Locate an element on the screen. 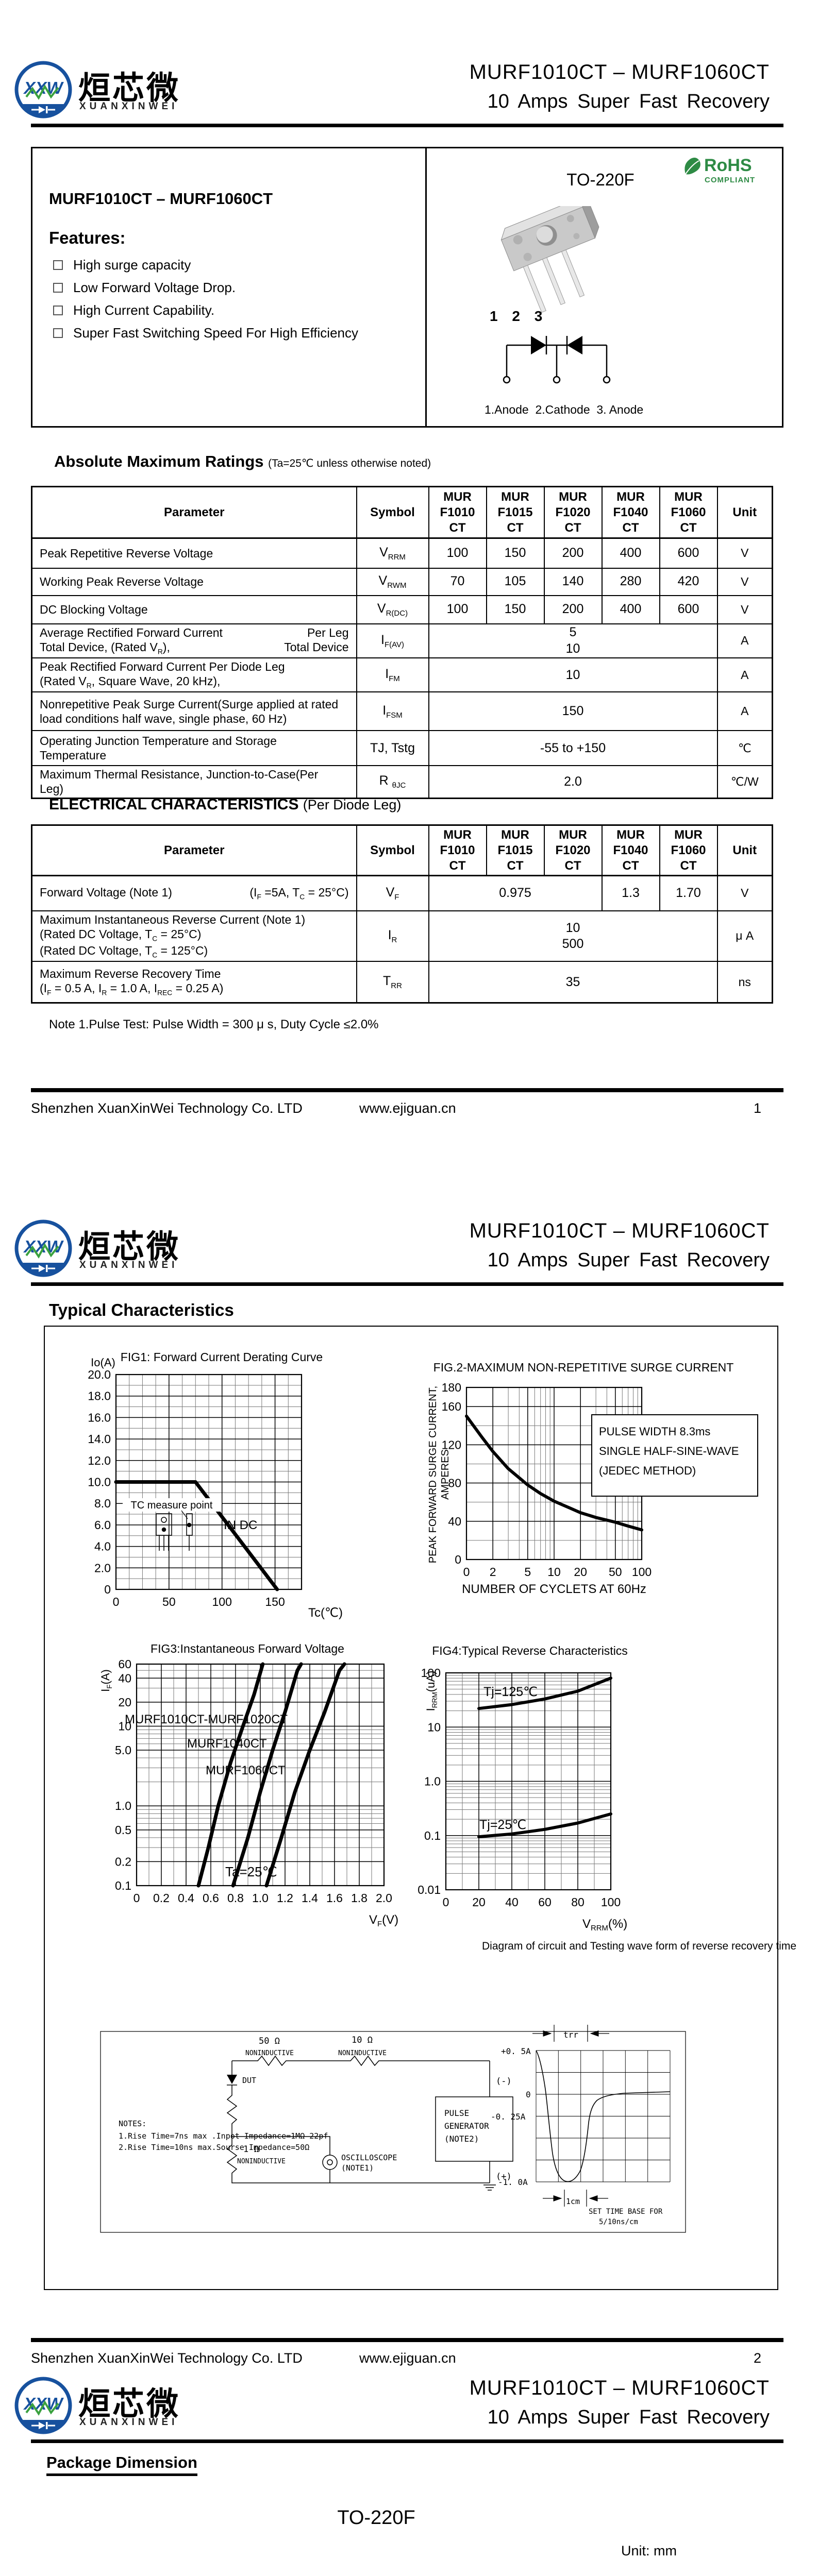 The height and width of the screenshot is (2576, 818). pos-terminal-label: (+) is located at coordinates (504, 2177).